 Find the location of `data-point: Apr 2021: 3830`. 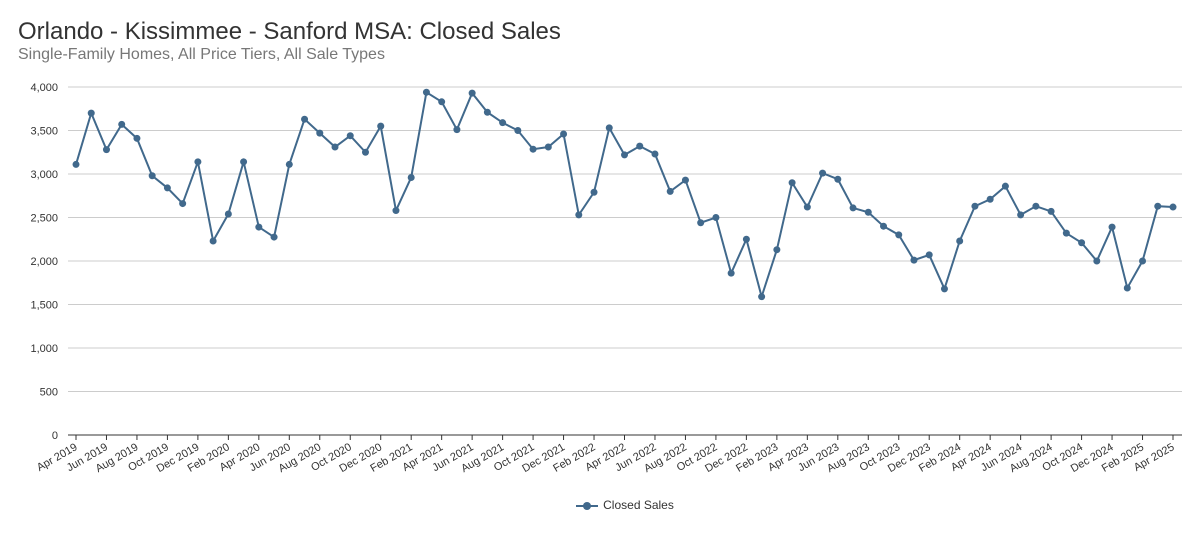

data-point: Apr 2021: 3830 is located at coordinates (442, 102).